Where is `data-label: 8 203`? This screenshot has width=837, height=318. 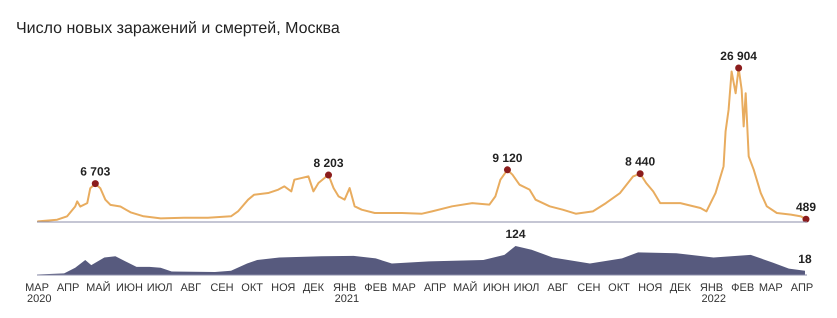 data-label: 8 203 is located at coordinates (329, 163).